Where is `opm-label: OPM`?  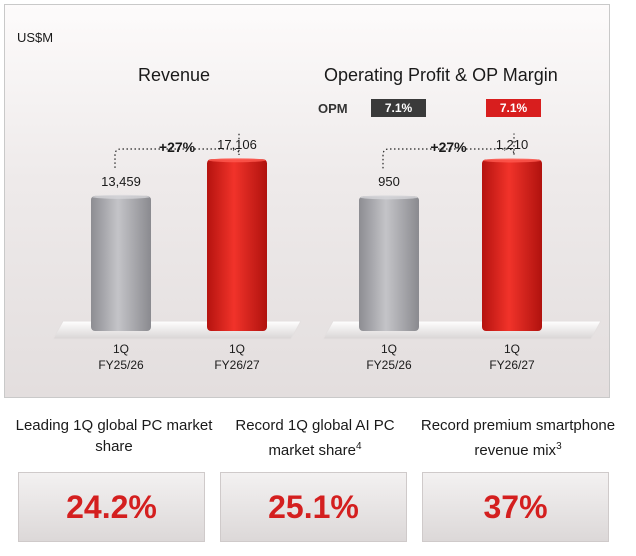 opm-label: OPM is located at coordinates (333, 108).